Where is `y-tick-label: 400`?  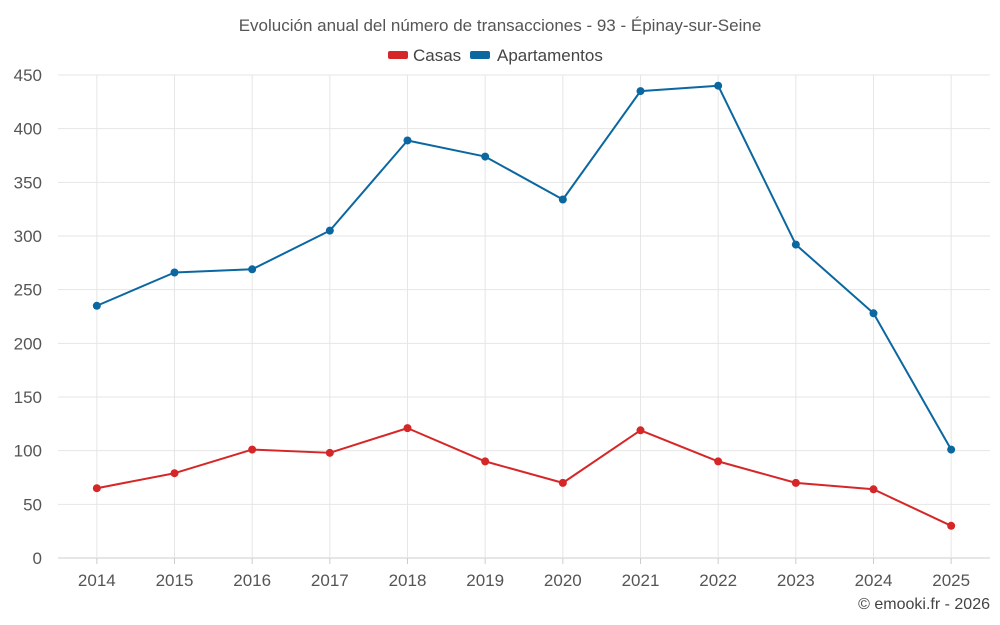 y-tick-label: 400 is located at coordinates (28, 129).